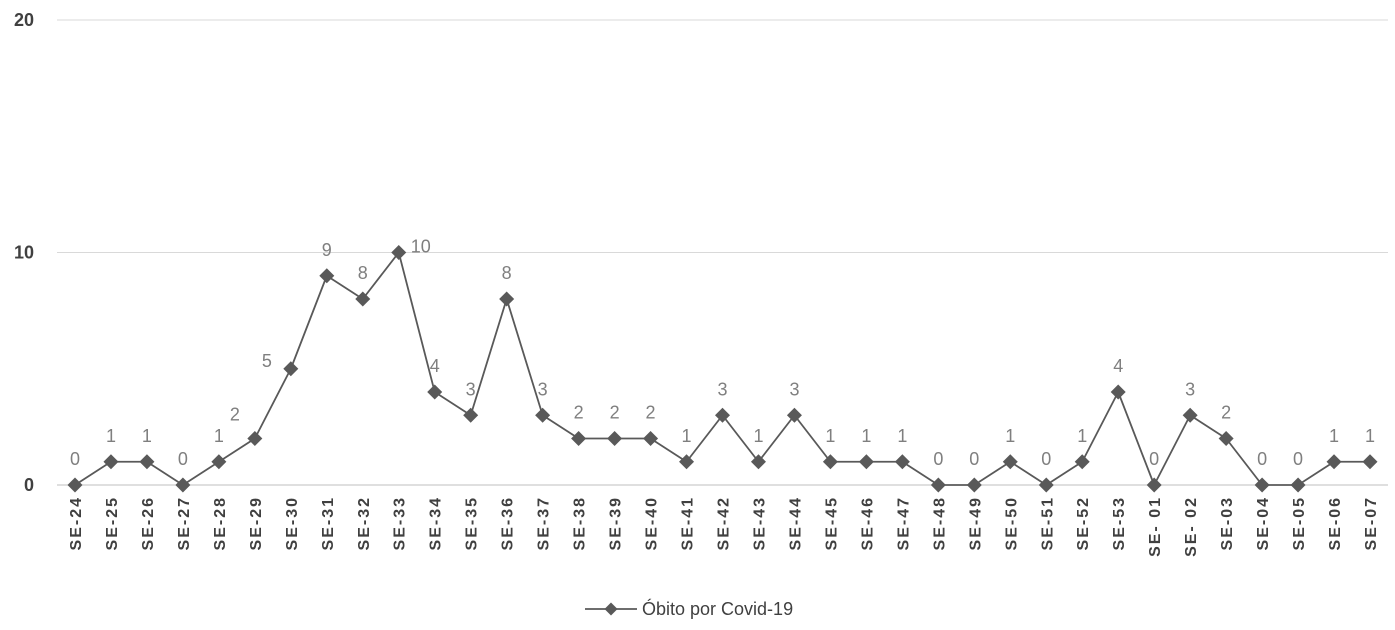 The width and height of the screenshot is (1395, 630). What do you see at coordinates (867, 523) in the screenshot?
I see `x-tick-label: SE-46` at bounding box center [867, 523].